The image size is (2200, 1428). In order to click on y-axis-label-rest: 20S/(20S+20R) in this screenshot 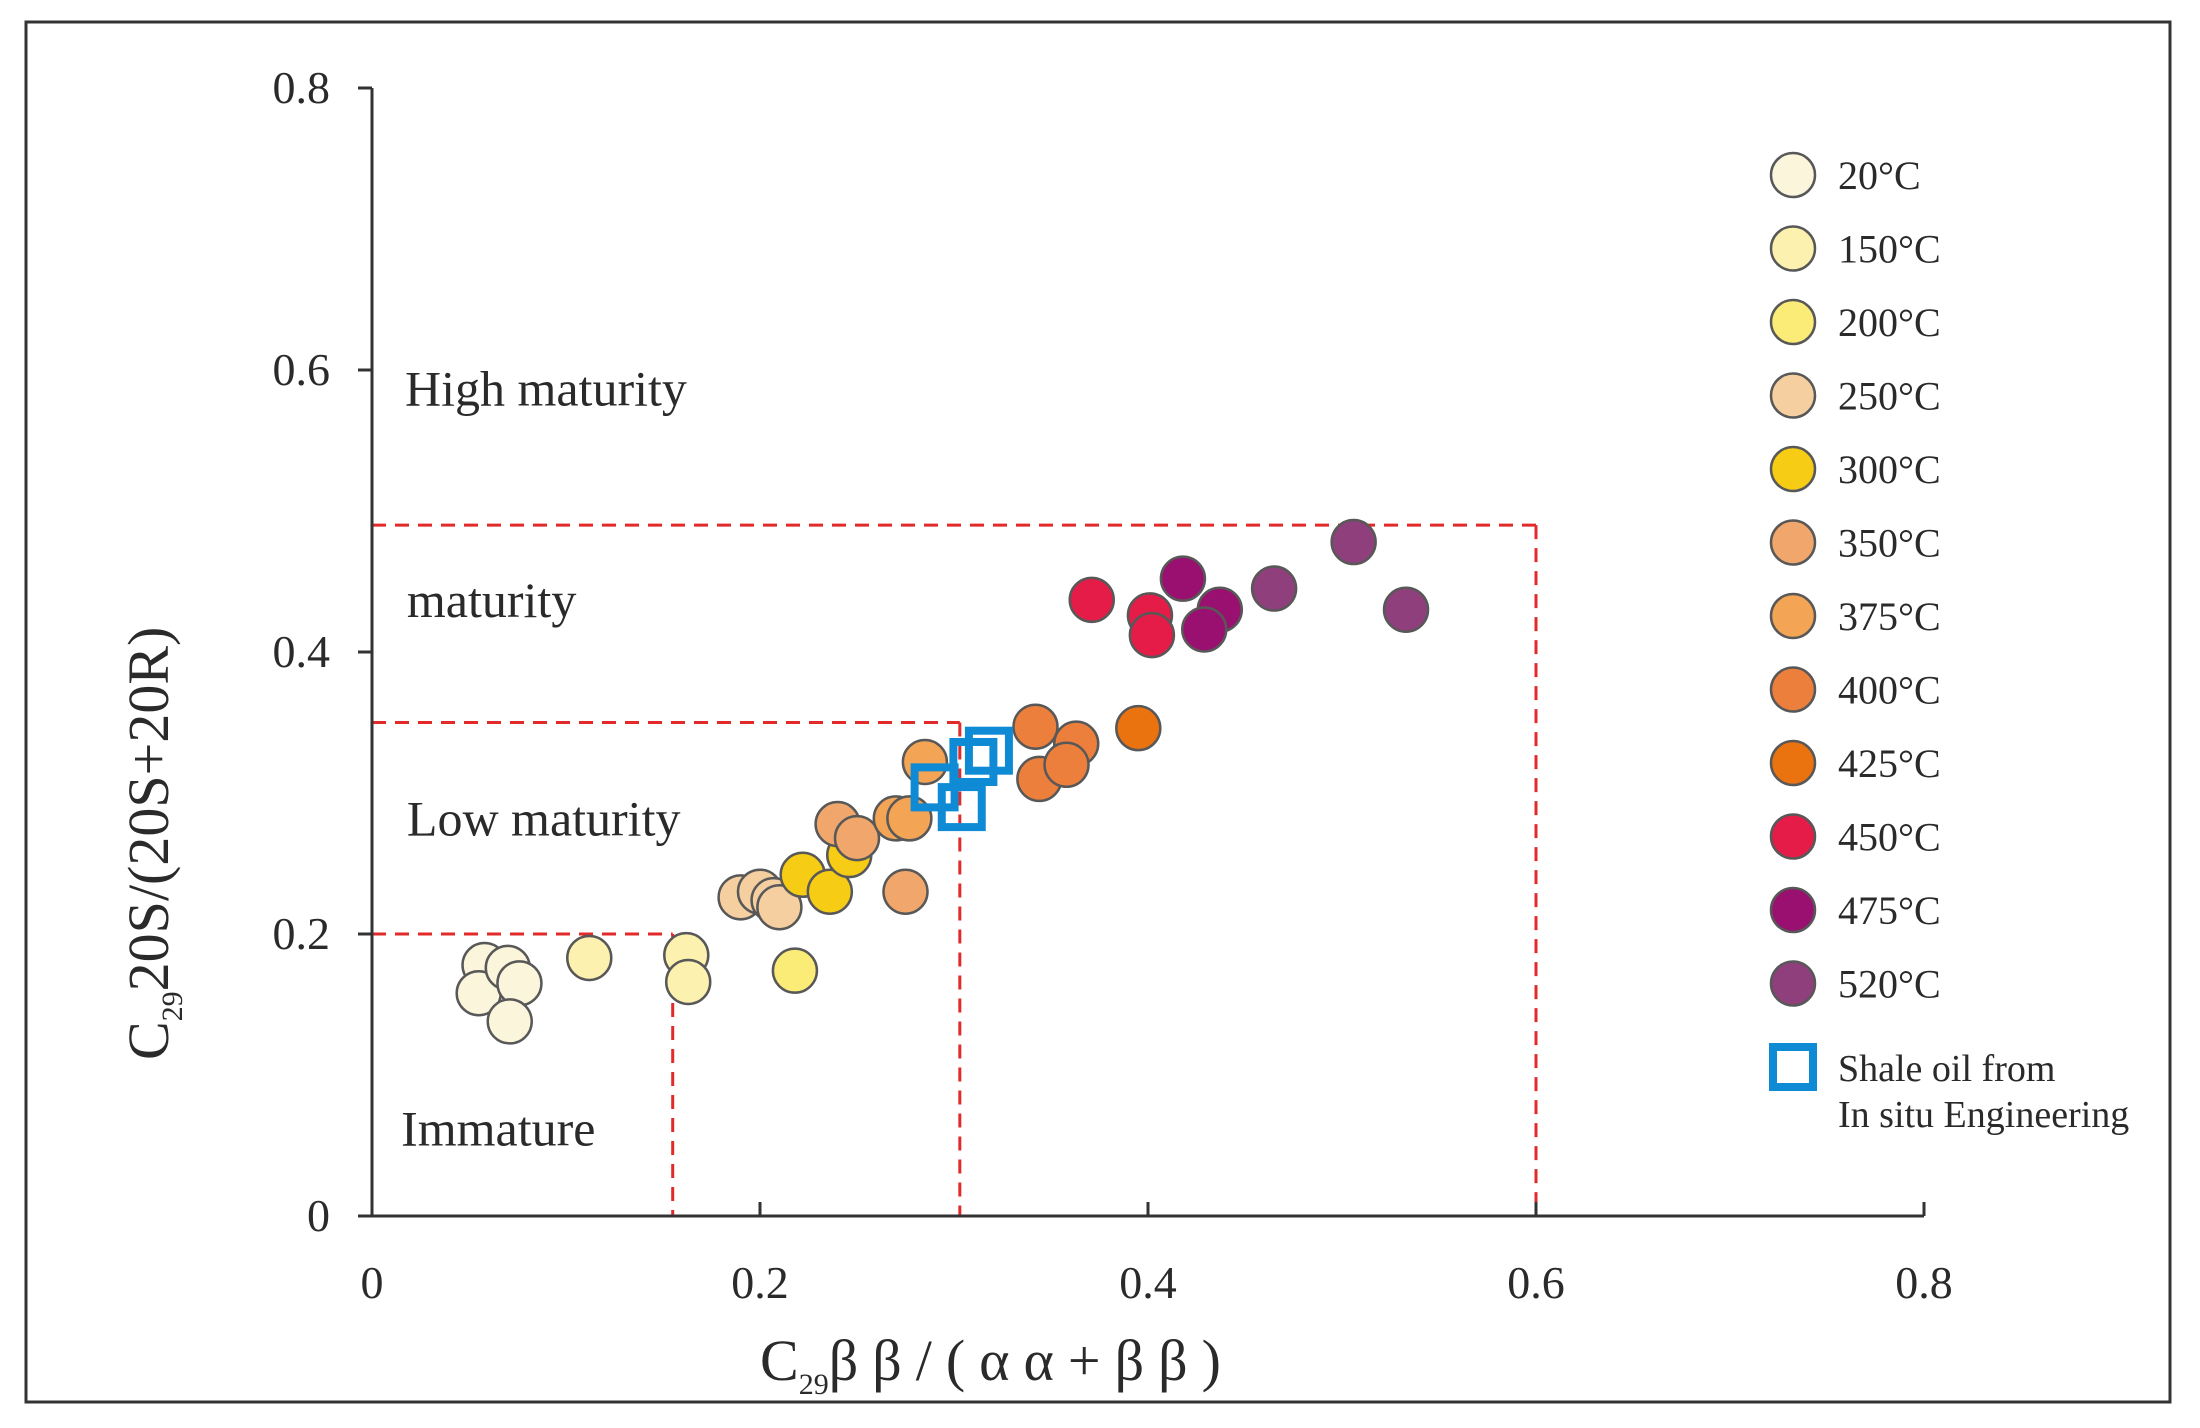, I will do `click(148, 809)`.